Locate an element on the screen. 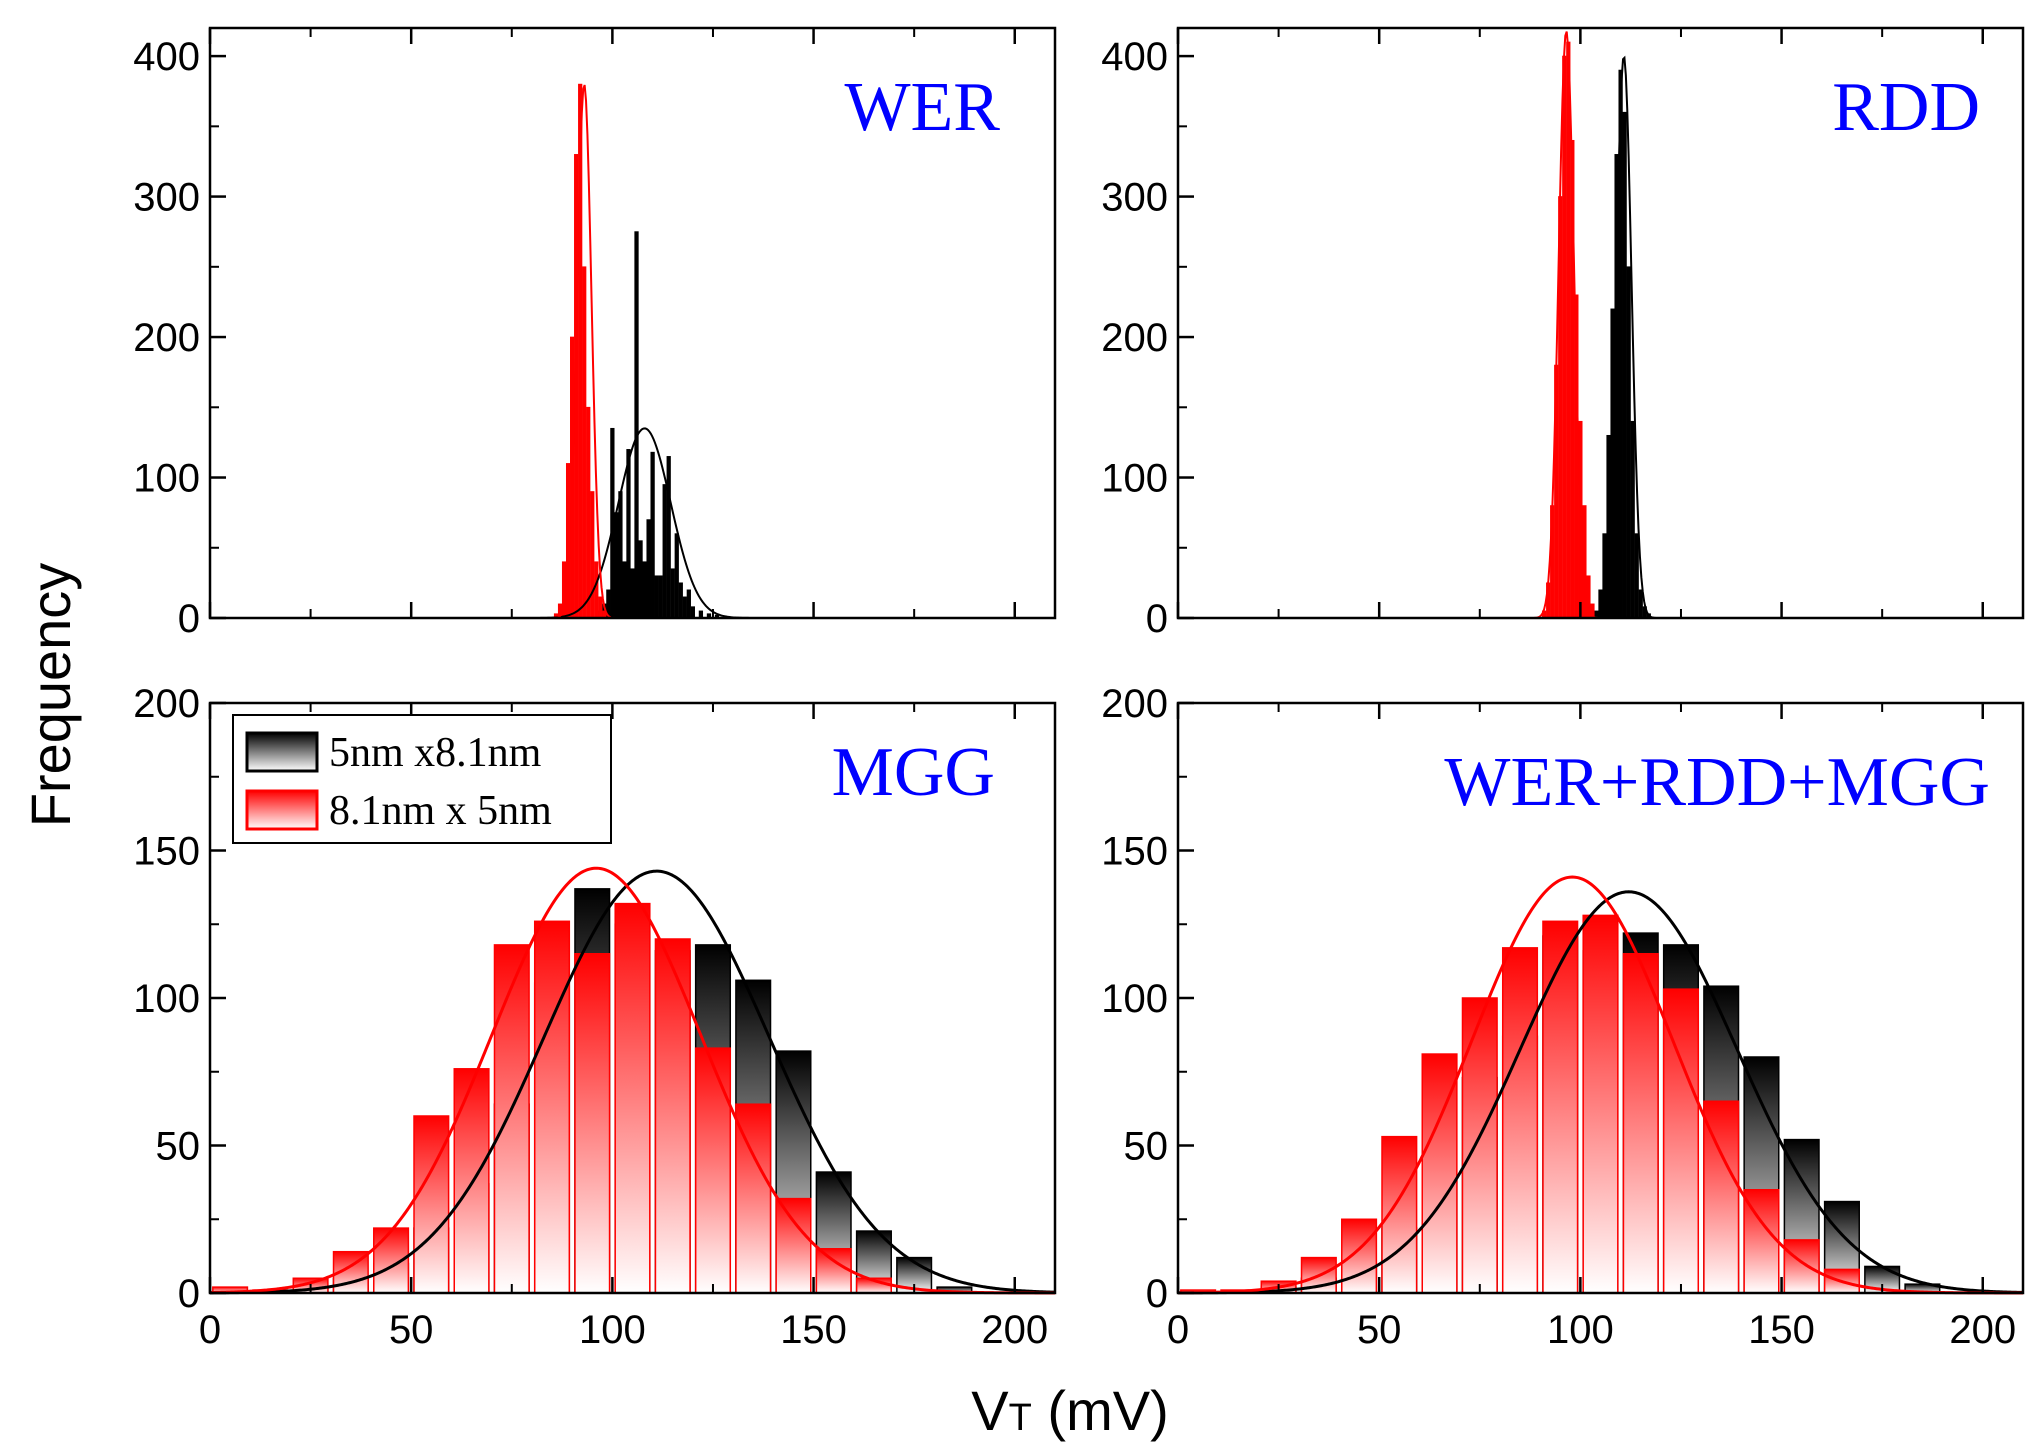 The image size is (2037, 1451). legend-entry-label: 5nm x8.1nm is located at coordinates (435, 753).